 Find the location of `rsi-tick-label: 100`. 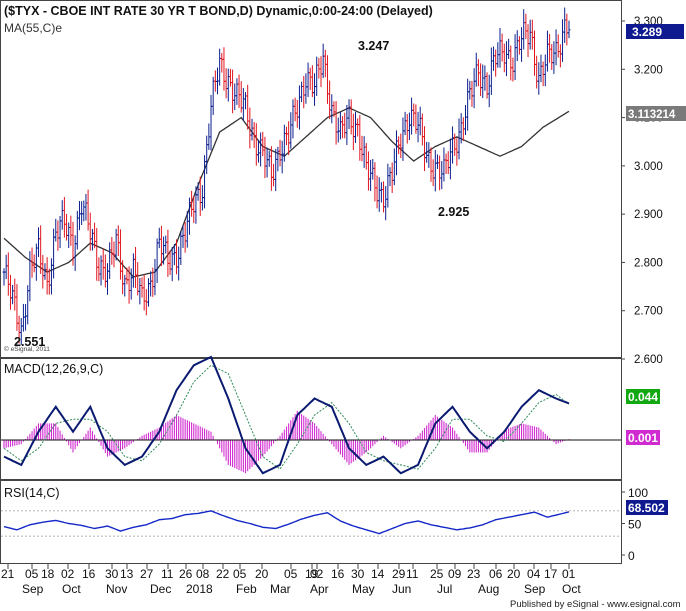

rsi-tick-label: 100 is located at coordinates (638, 493).